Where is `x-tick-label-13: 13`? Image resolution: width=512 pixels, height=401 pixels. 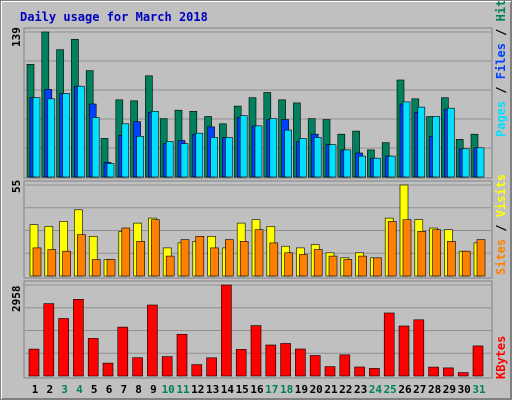 x-tick-label-13: 13 is located at coordinates (212, 389).